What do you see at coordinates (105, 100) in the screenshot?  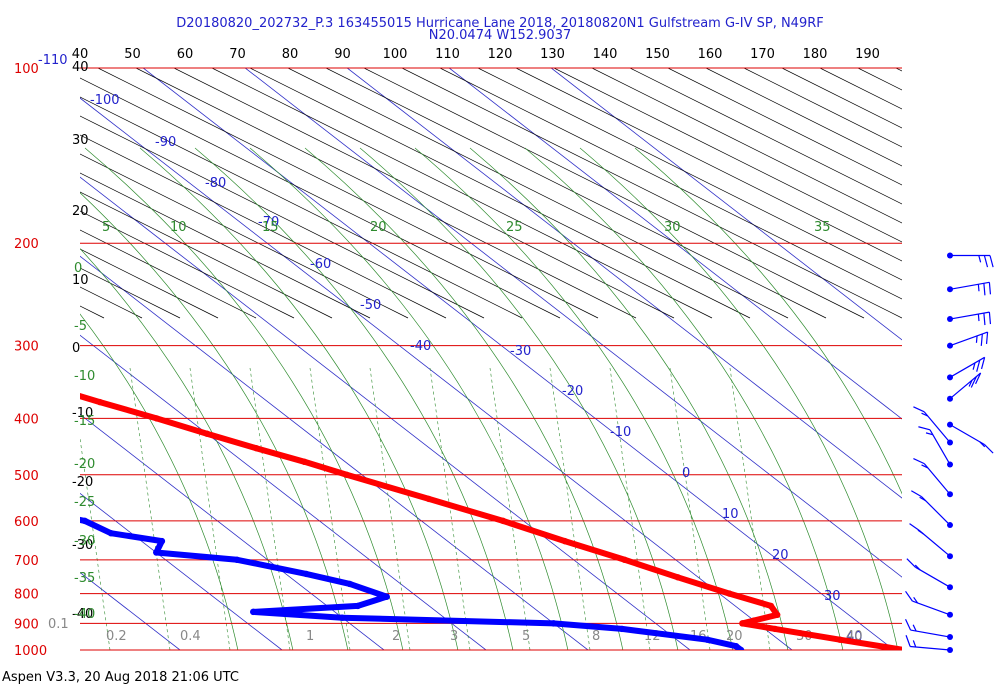 I see `isotherm-label: -100` at bounding box center [105, 100].